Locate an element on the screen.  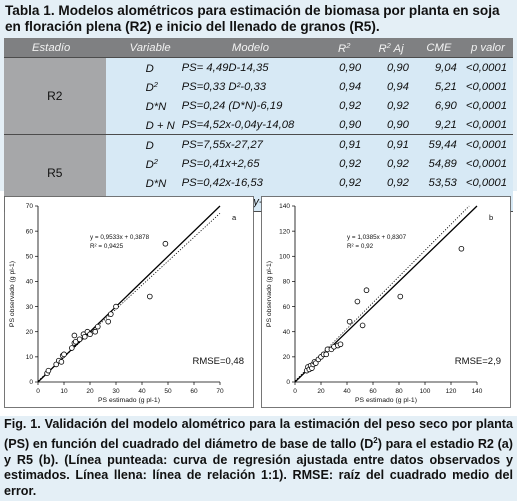
model-cell: PS=4,52x-0,04y-14,08 is located at coordinates (250, 125).